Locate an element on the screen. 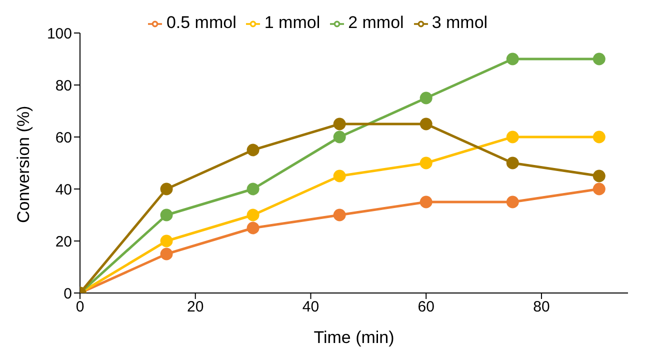 This screenshot has height=361, width=646. legend-label: 2 mmol is located at coordinates (376, 22).